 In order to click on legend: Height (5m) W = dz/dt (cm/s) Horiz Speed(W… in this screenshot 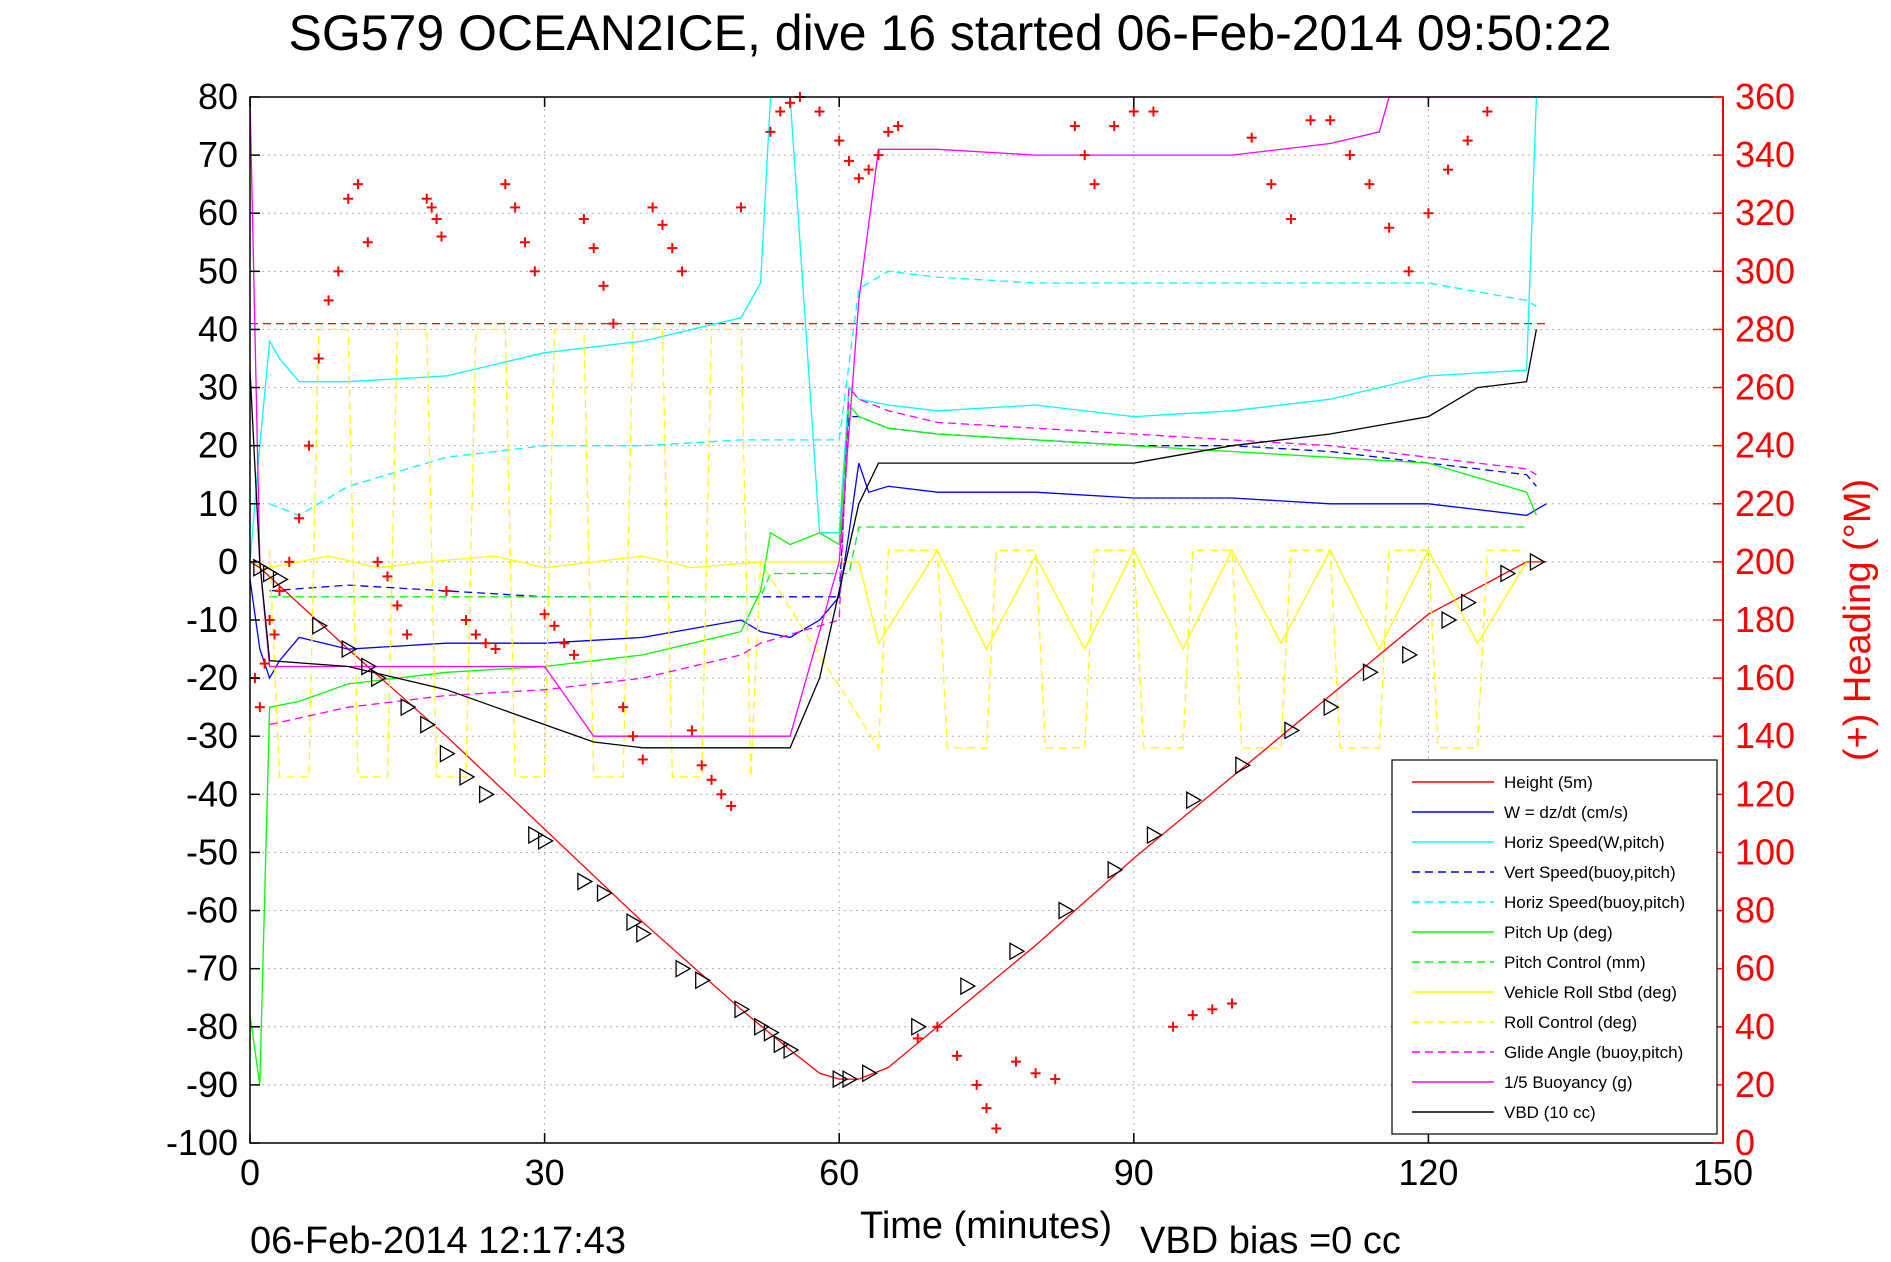, I will do `click(1554, 947)`.